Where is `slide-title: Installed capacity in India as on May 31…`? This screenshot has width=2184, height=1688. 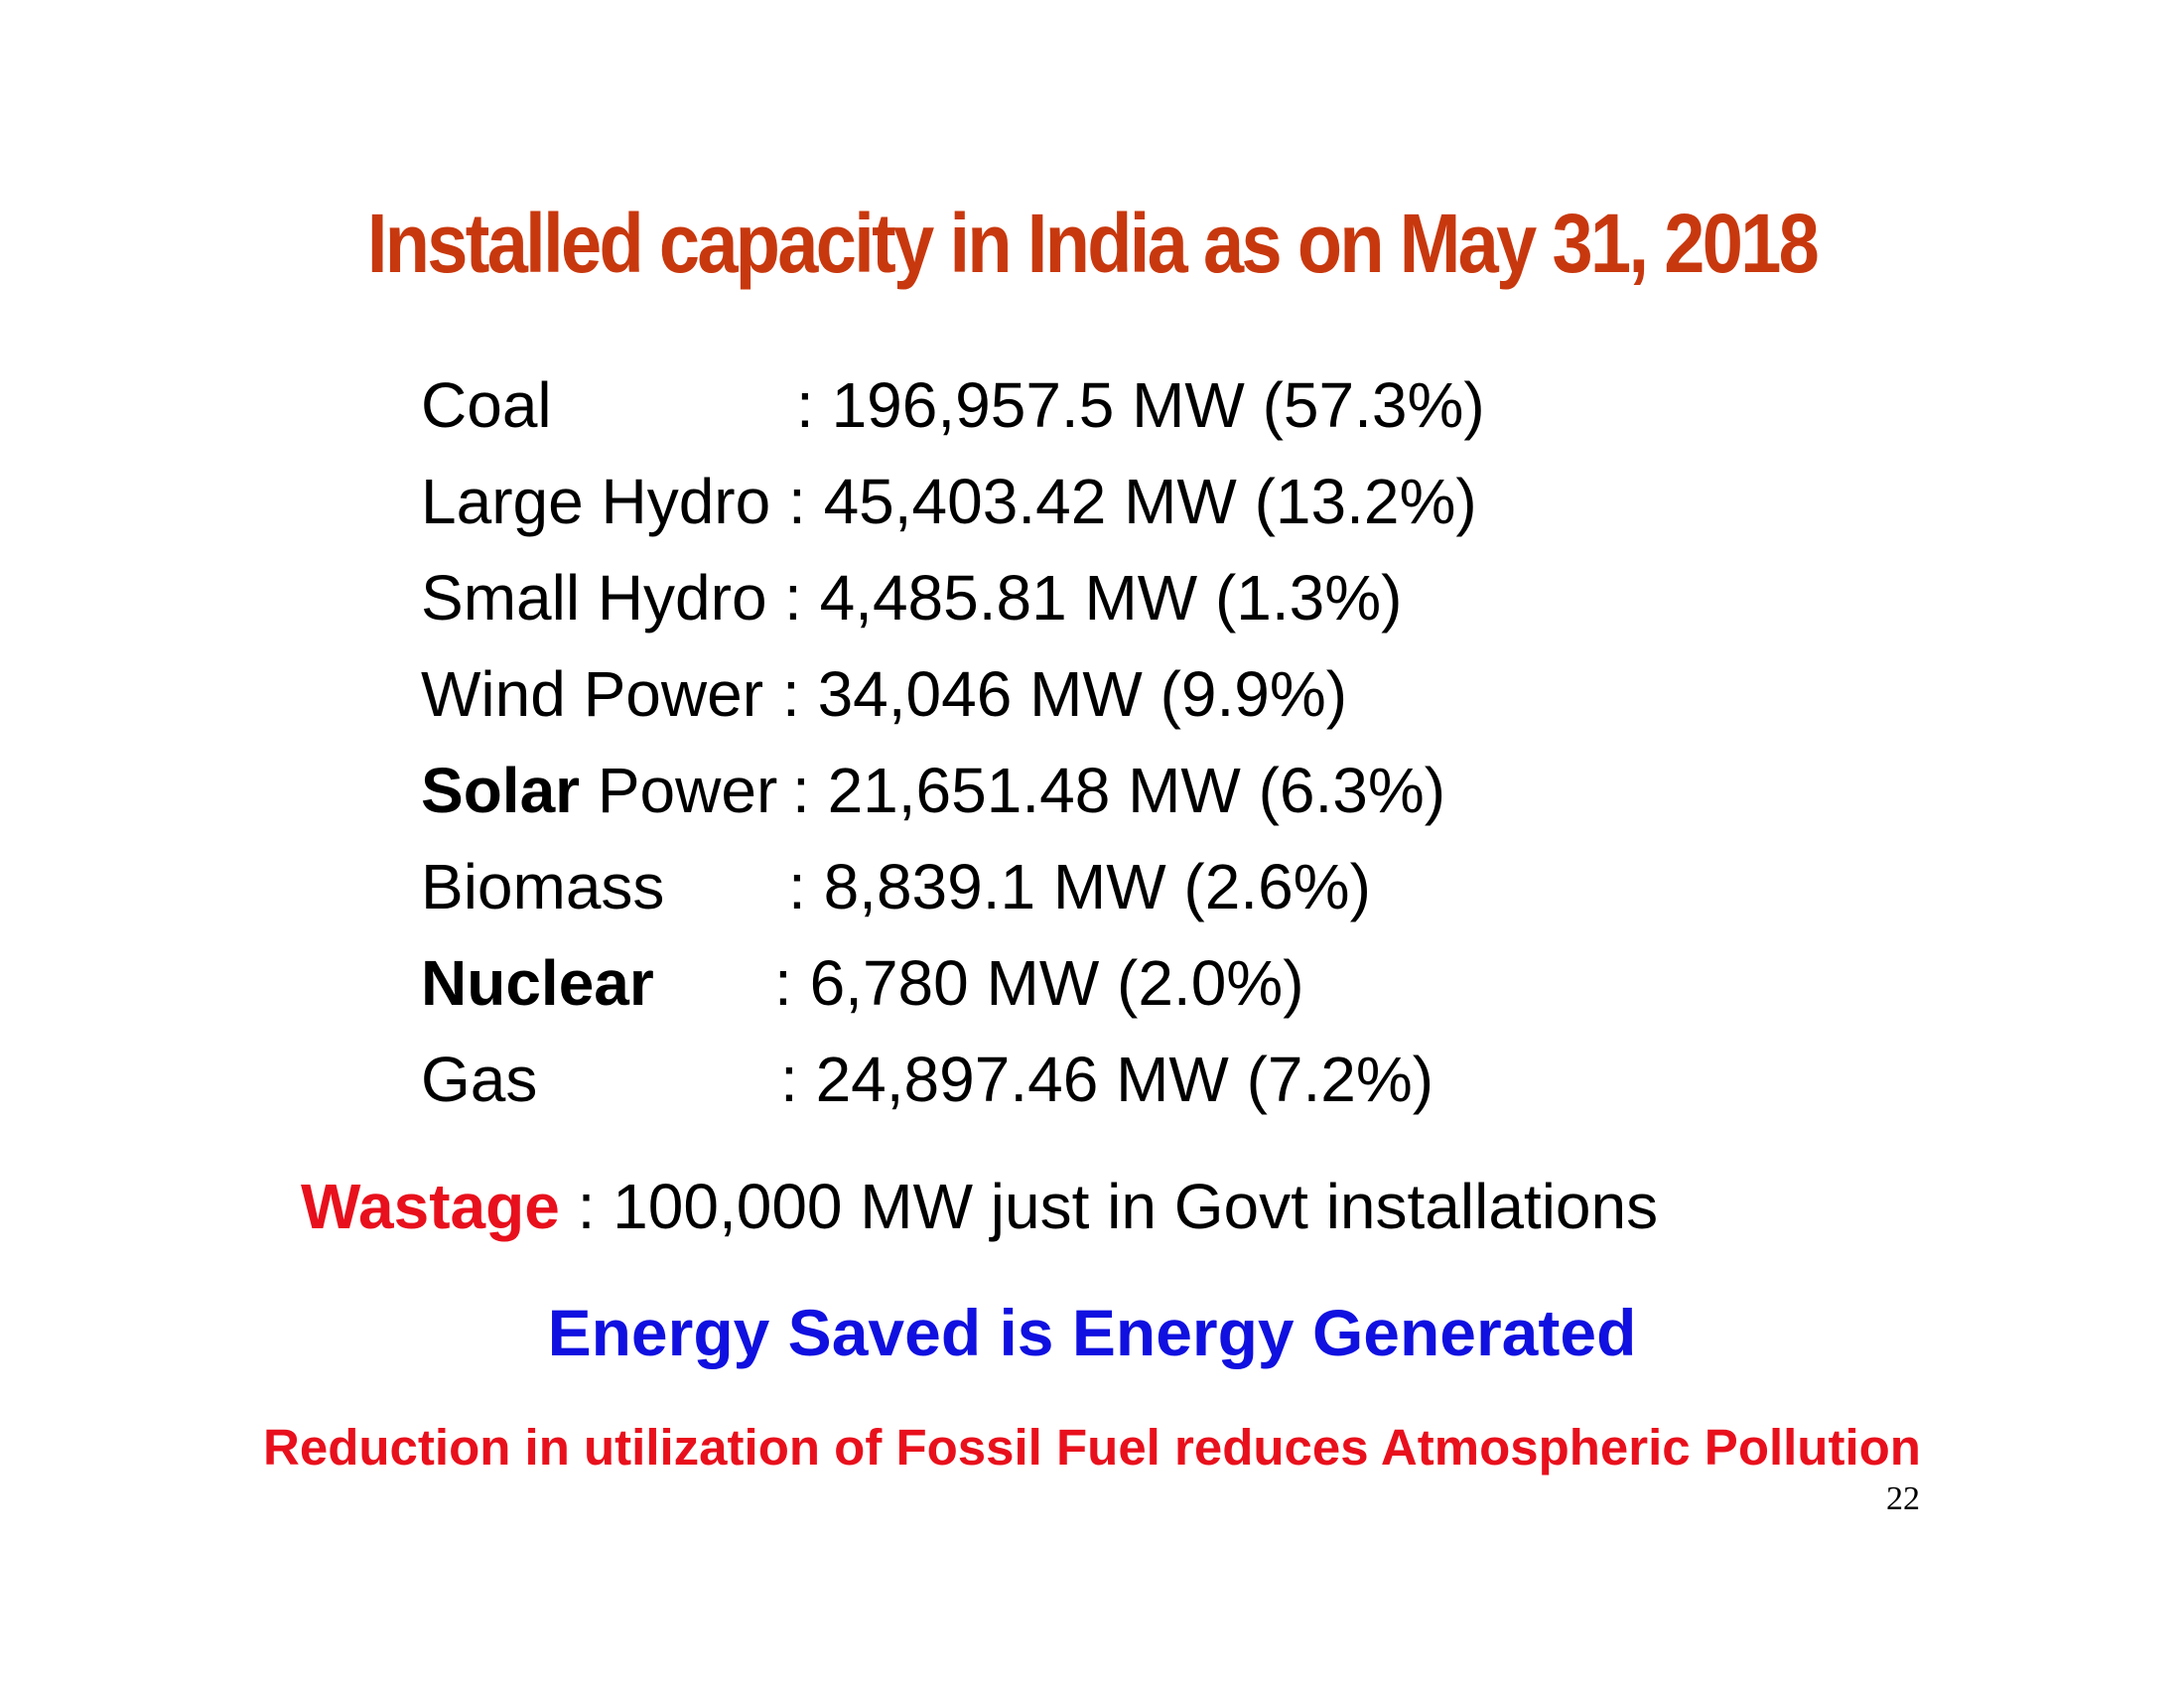 slide-title: Installed capacity in India as on May 31… is located at coordinates (1093, 243).